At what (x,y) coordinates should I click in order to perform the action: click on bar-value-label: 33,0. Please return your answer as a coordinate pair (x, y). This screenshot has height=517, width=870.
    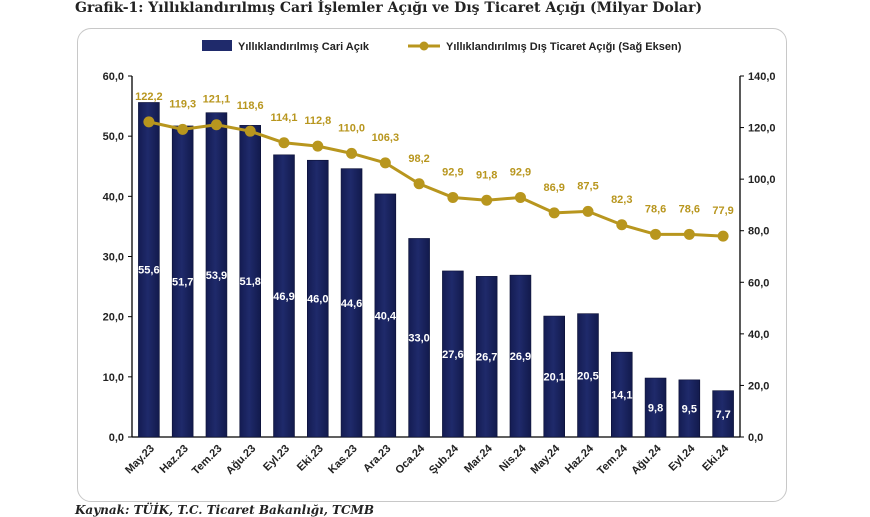
    Looking at the image, I should click on (418, 339).